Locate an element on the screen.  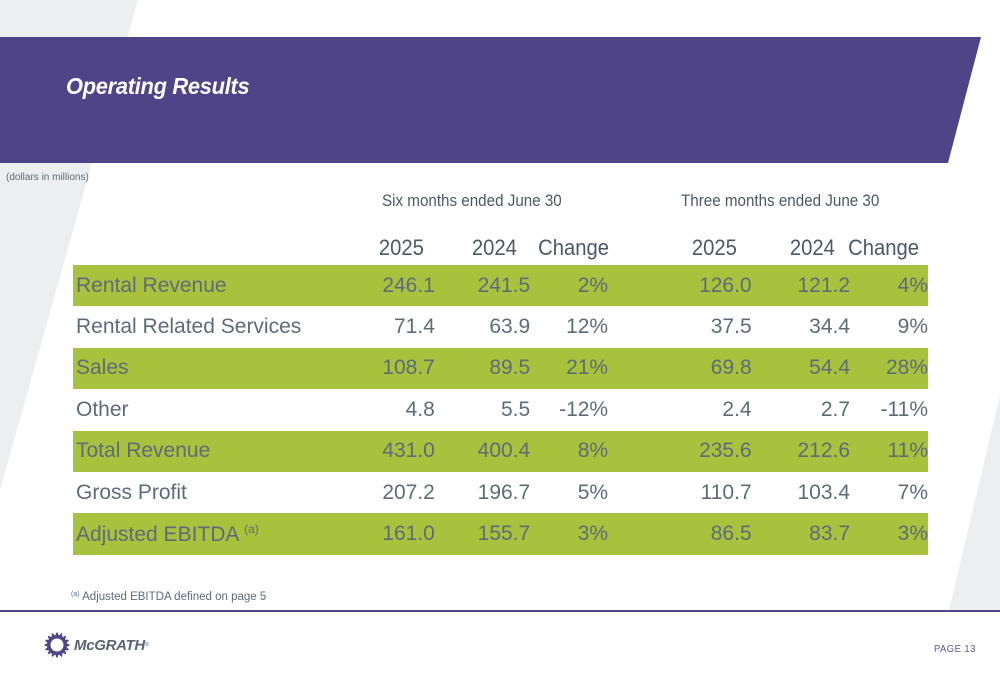
table-cell: 207.2 is located at coordinates (408, 492).